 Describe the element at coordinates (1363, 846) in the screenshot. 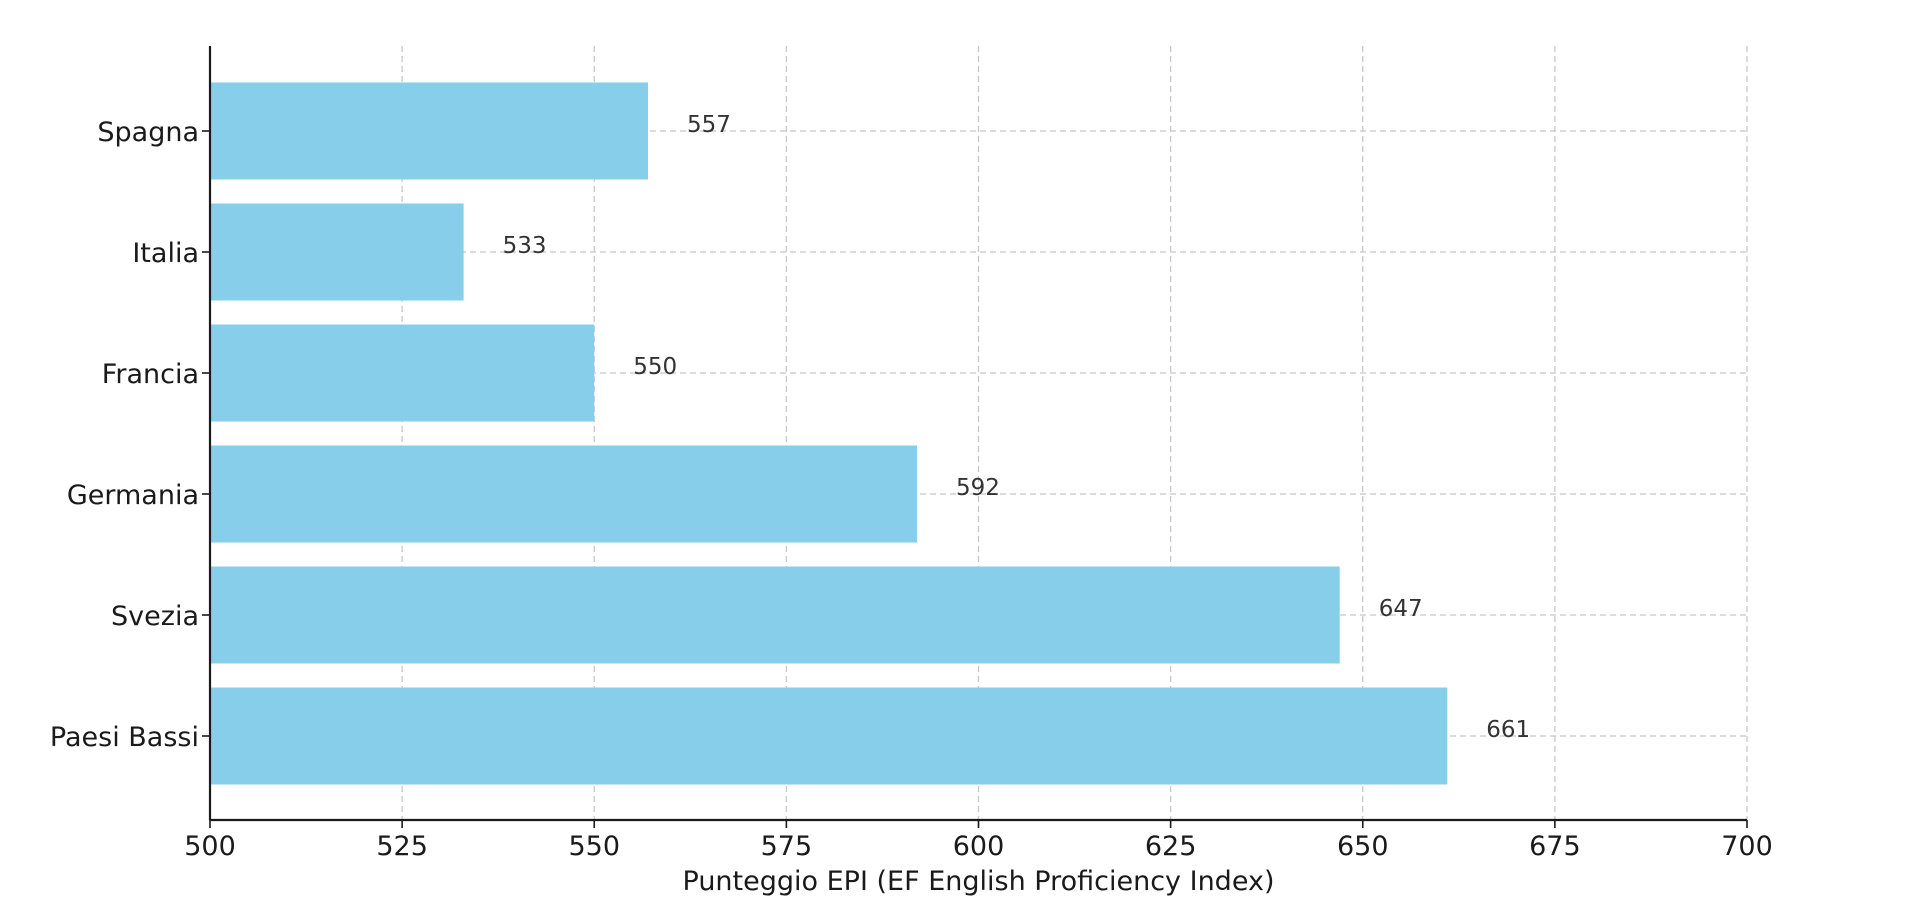

I see `x-tick-label: 650` at that location.